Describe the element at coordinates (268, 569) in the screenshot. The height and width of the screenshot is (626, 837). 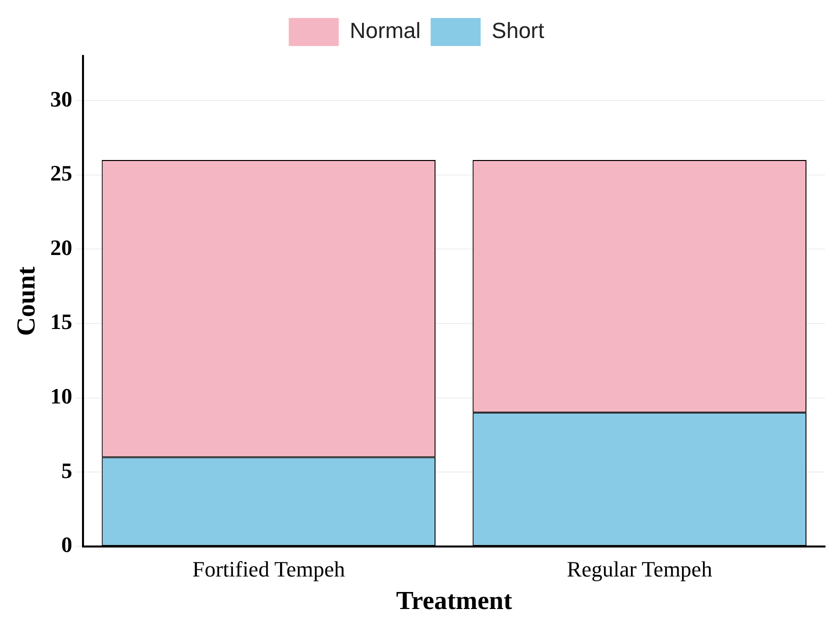
I see `x-tick-label: Fortified Tempeh` at that location.